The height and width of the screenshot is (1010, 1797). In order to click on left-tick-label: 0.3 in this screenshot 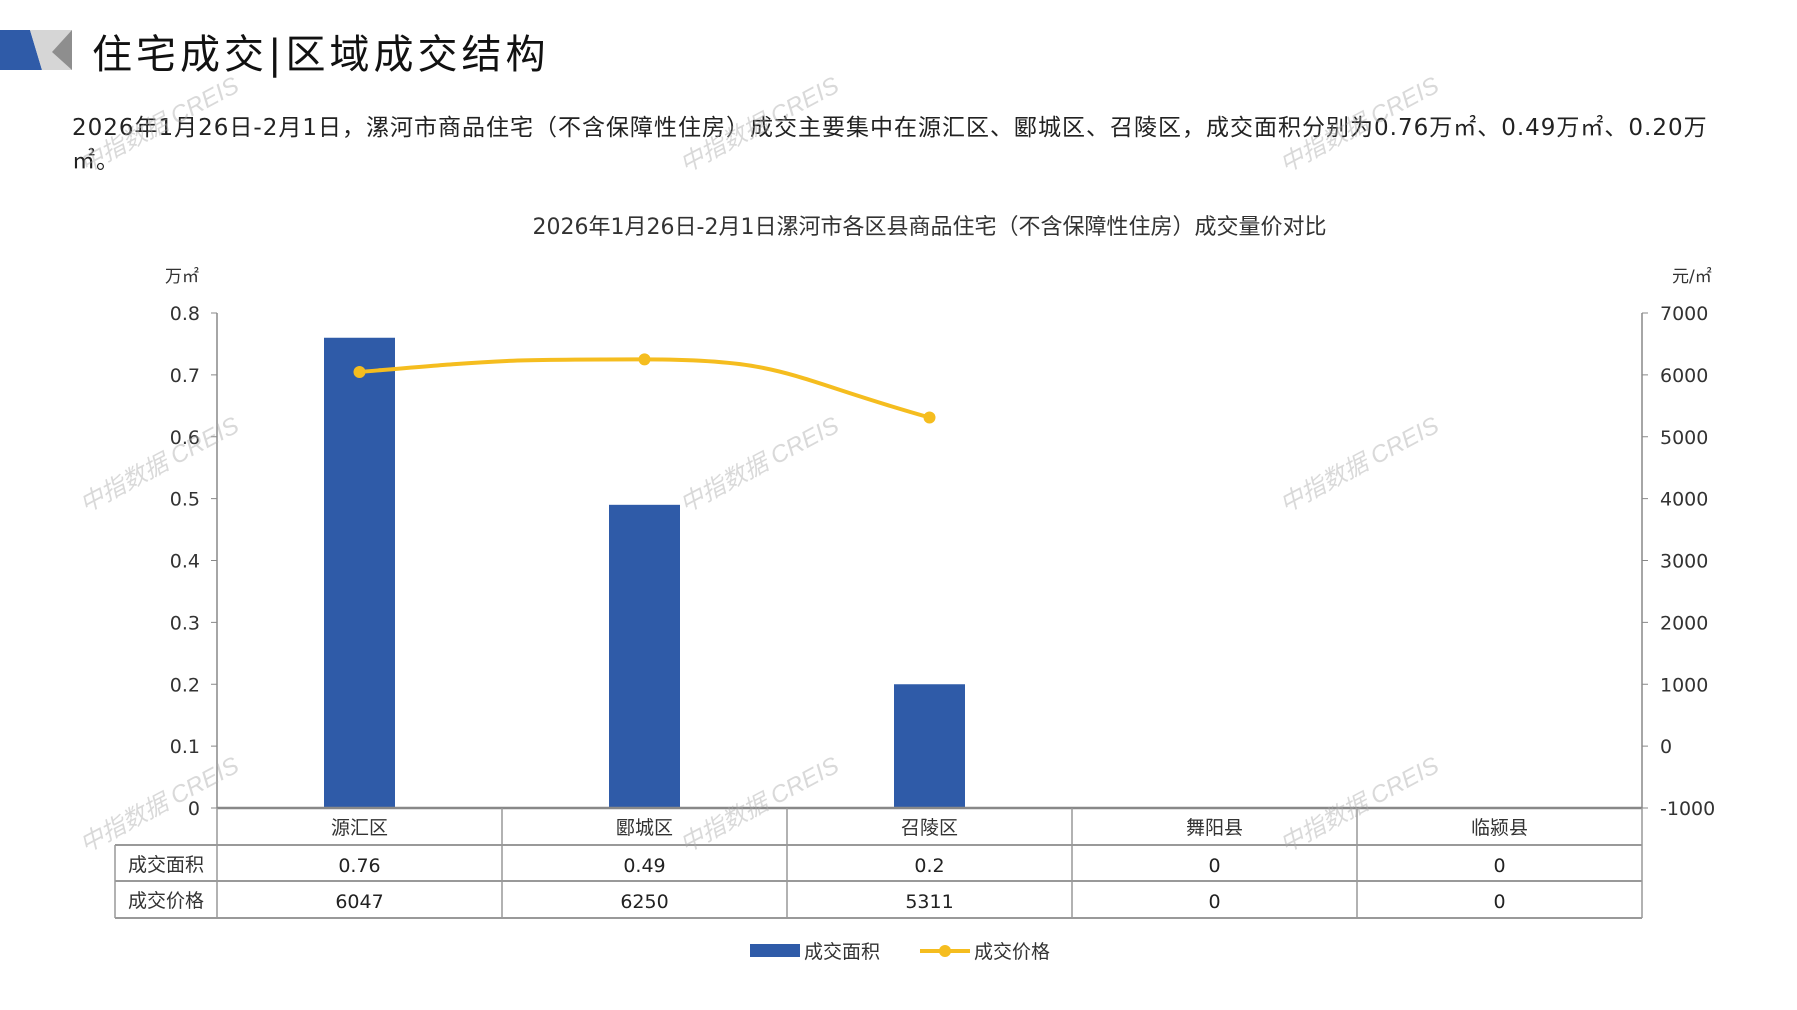, I will do `click(185, 623)`.